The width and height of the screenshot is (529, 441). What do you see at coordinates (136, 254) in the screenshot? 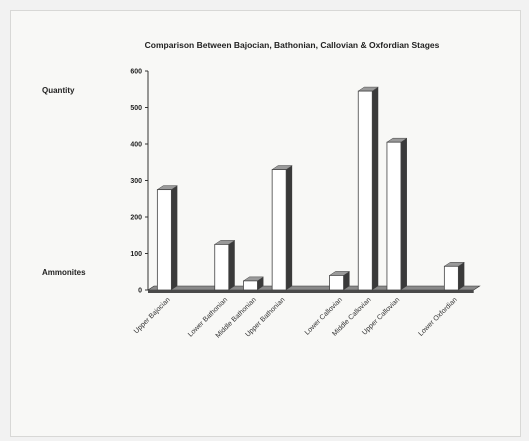
I see `y-tick-label: 100` at bounding box center [136, 254].